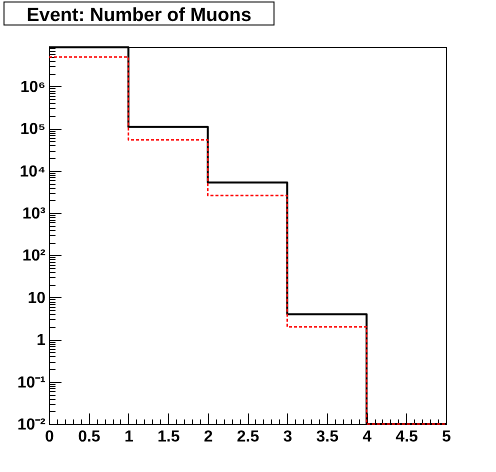 The width and height of the screenshot is (496, 472). I want to click on x-tick-label: 5, so click(447, 437).